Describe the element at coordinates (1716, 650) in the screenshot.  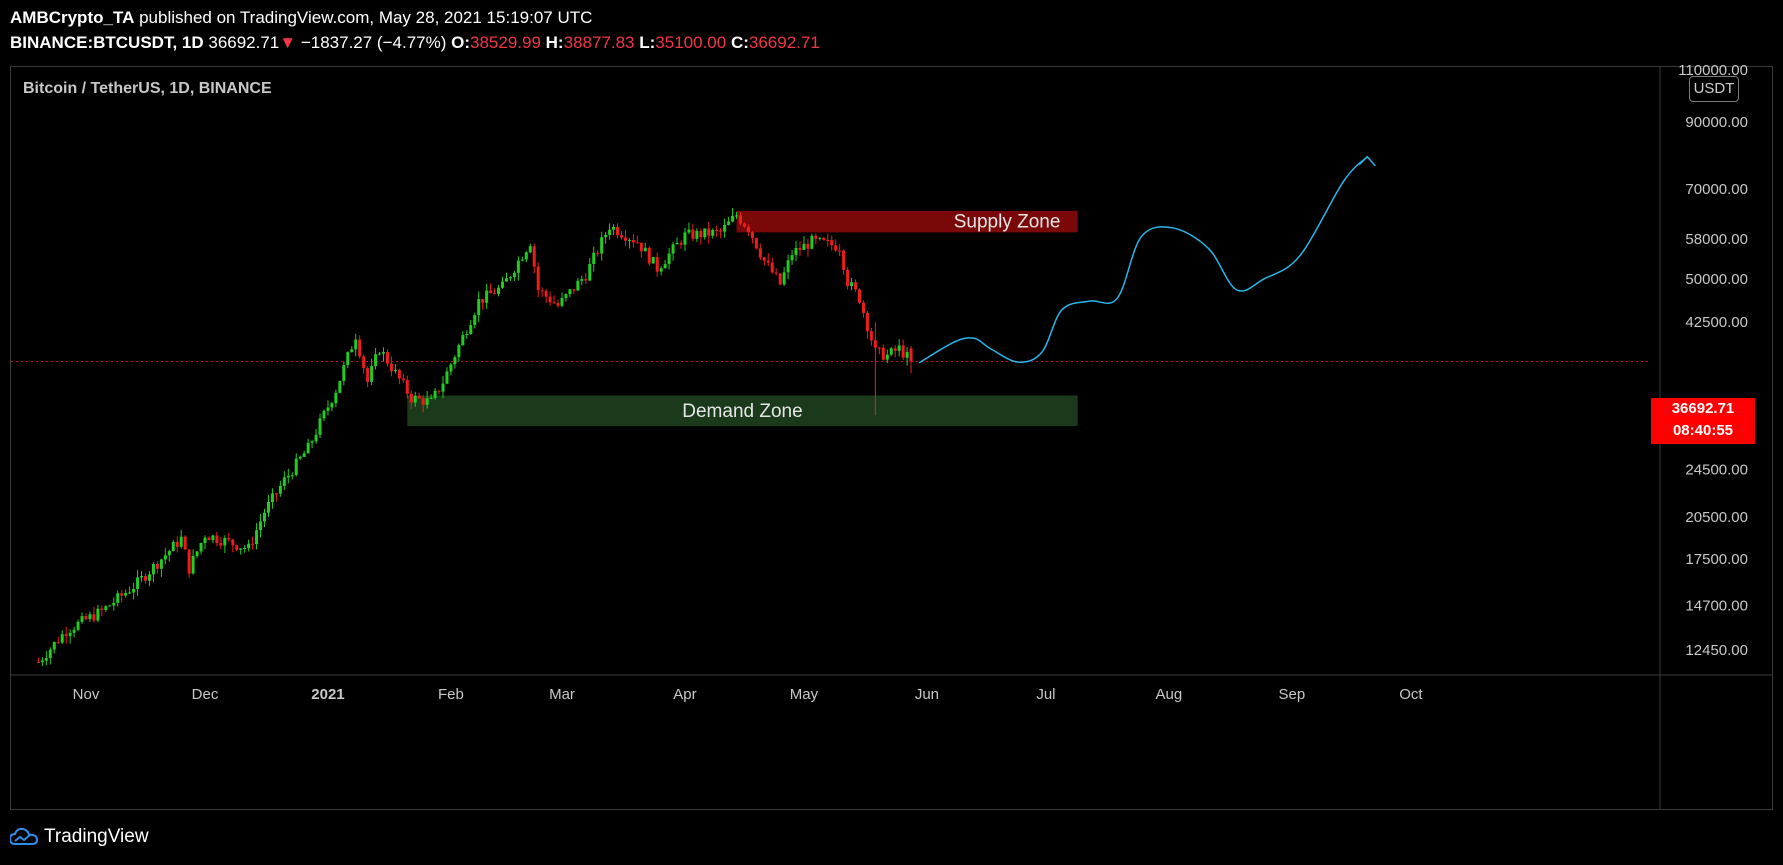
I see `price-tick-label: 12450.00` at that location.